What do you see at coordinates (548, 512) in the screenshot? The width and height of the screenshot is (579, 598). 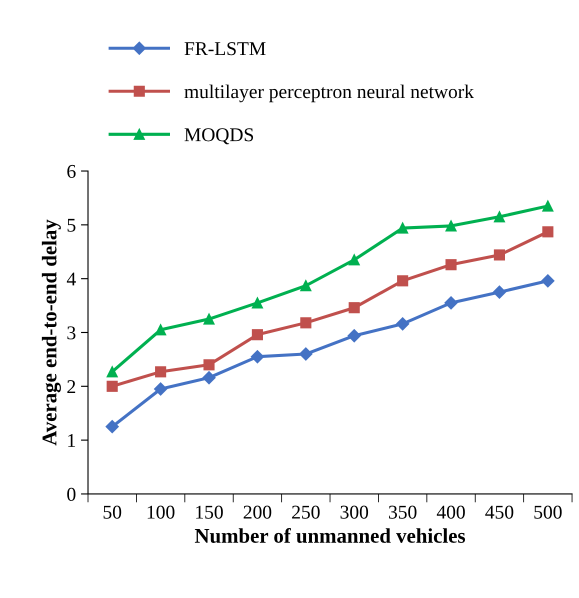 I see `x-tick-label: 500` at bounding box center [548, 512].